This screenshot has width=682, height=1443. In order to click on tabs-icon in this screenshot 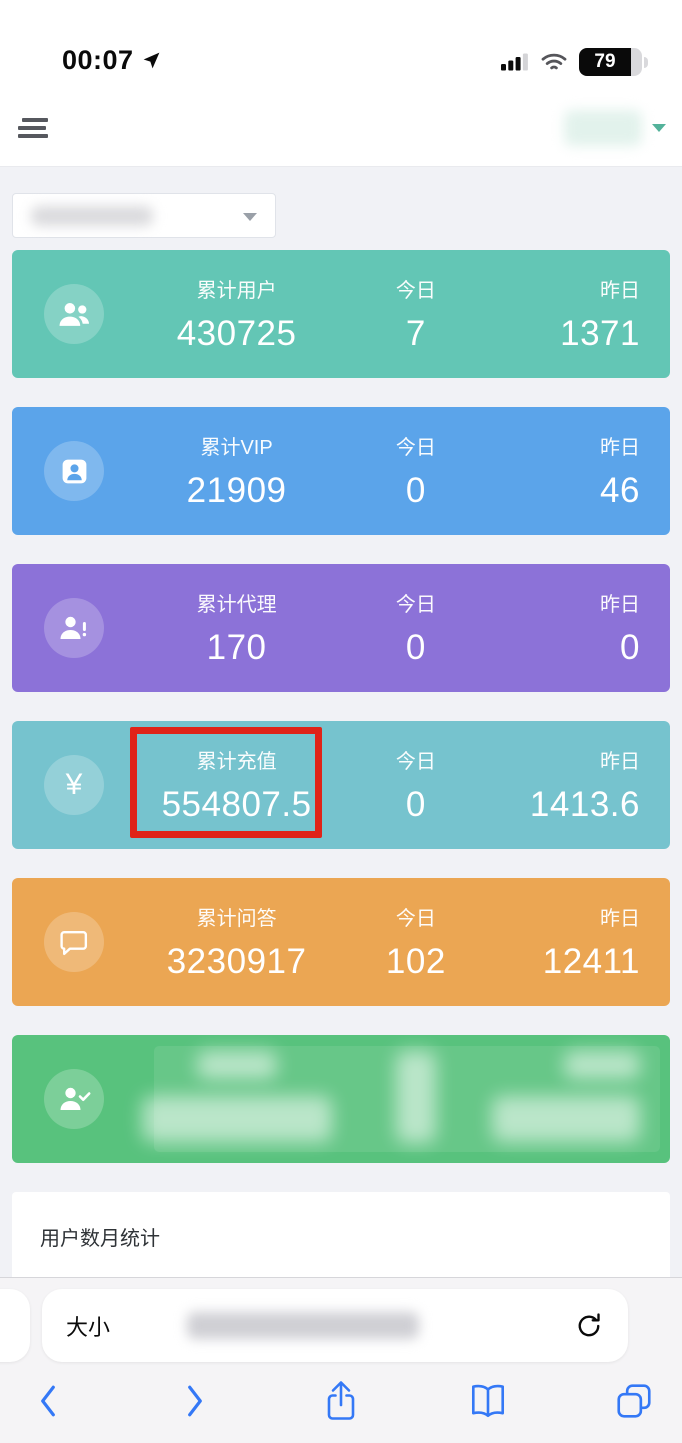, I will do `click(634, 1401)`.